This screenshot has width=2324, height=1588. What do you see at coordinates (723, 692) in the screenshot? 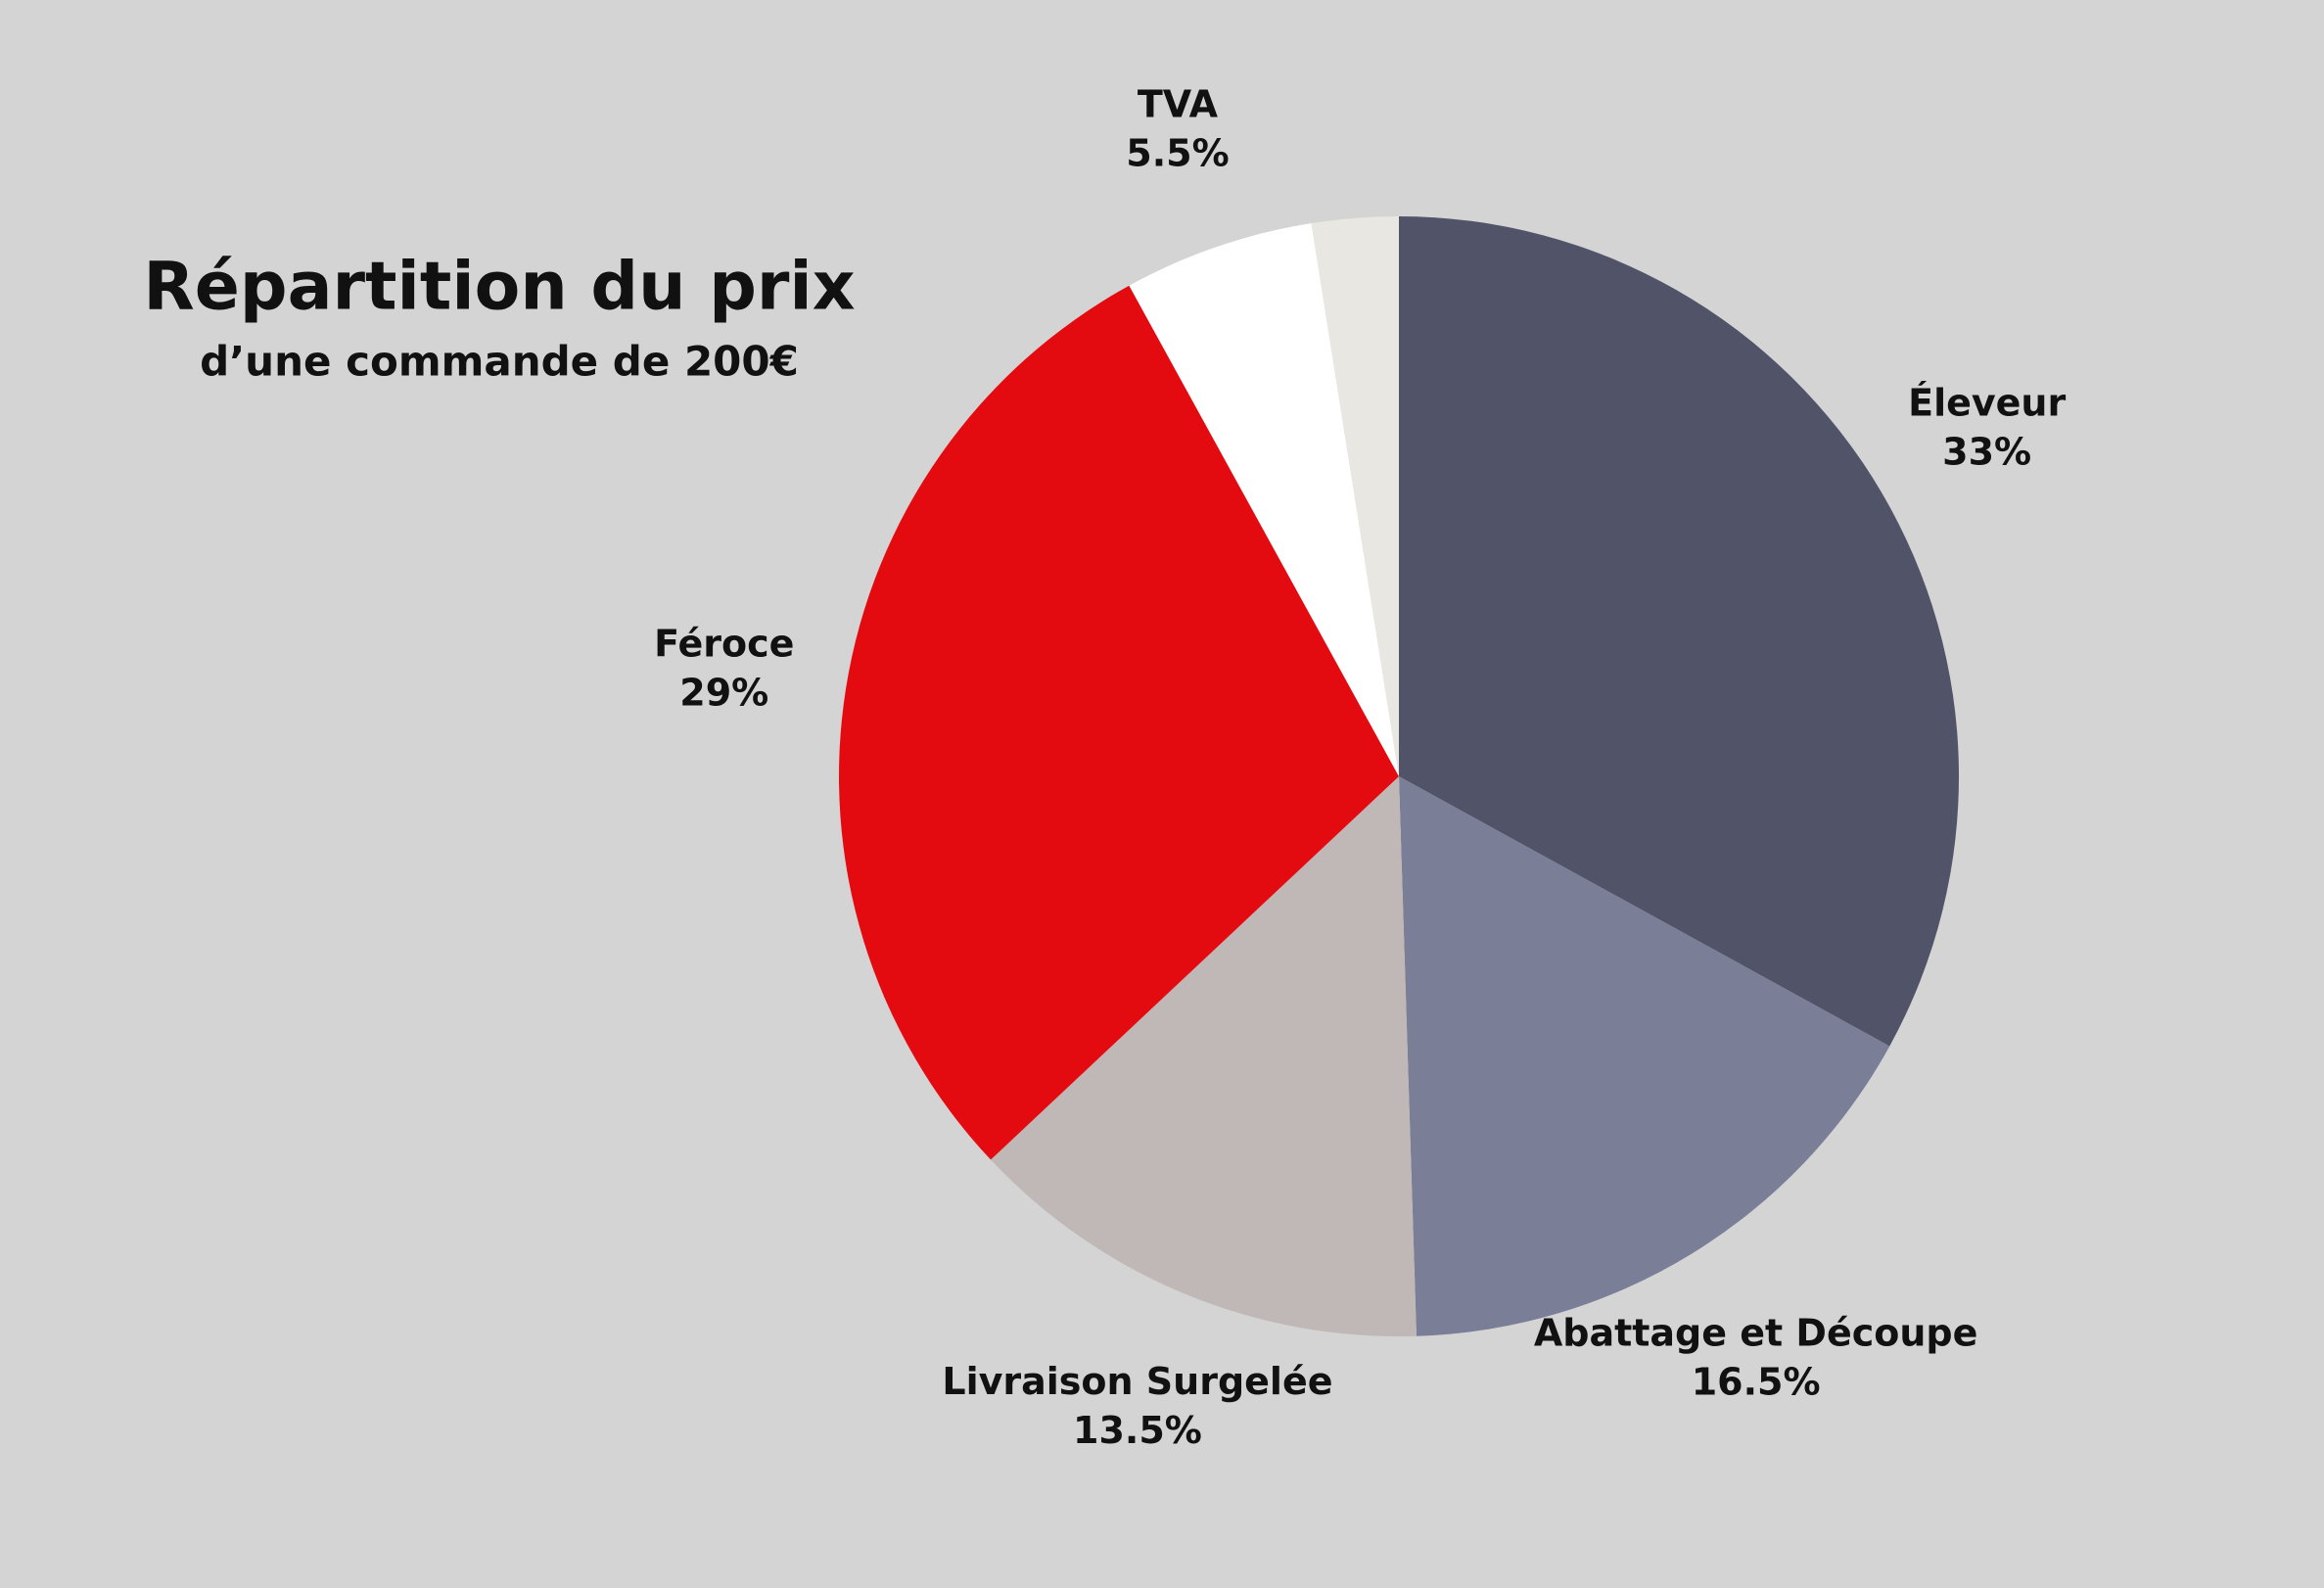
I see `slice-value-label: 29%` at bounding box center [723, 692].